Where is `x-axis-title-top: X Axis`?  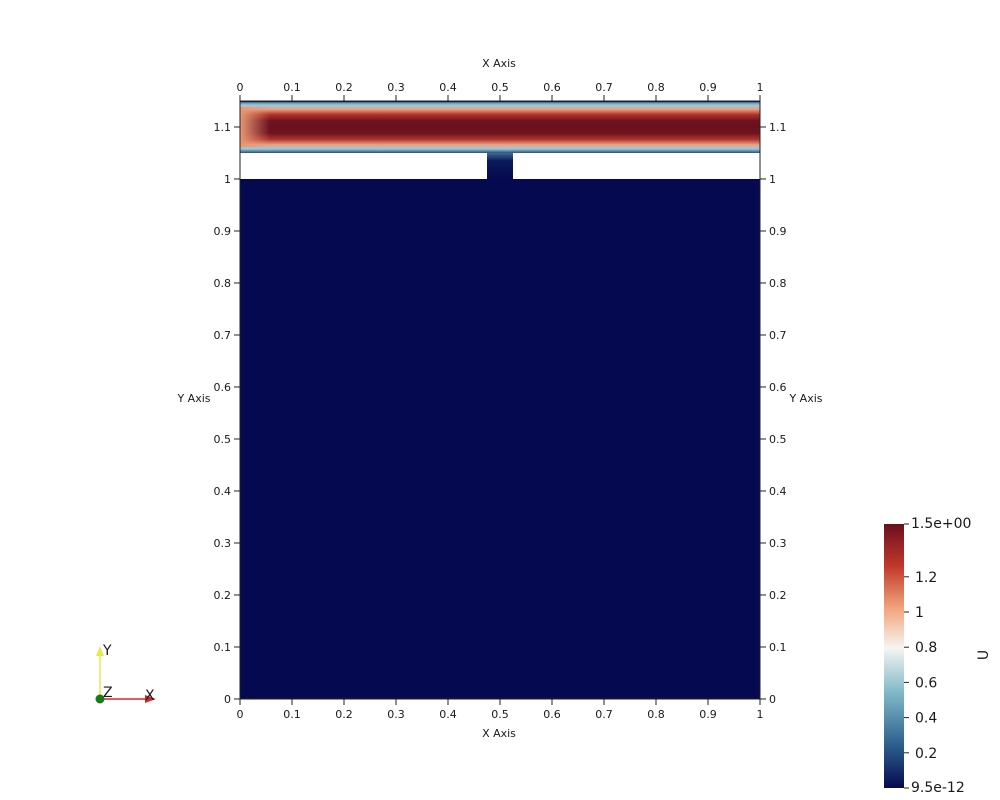
x-axis-title-top: X Axis is located at coordinates (499, 63).